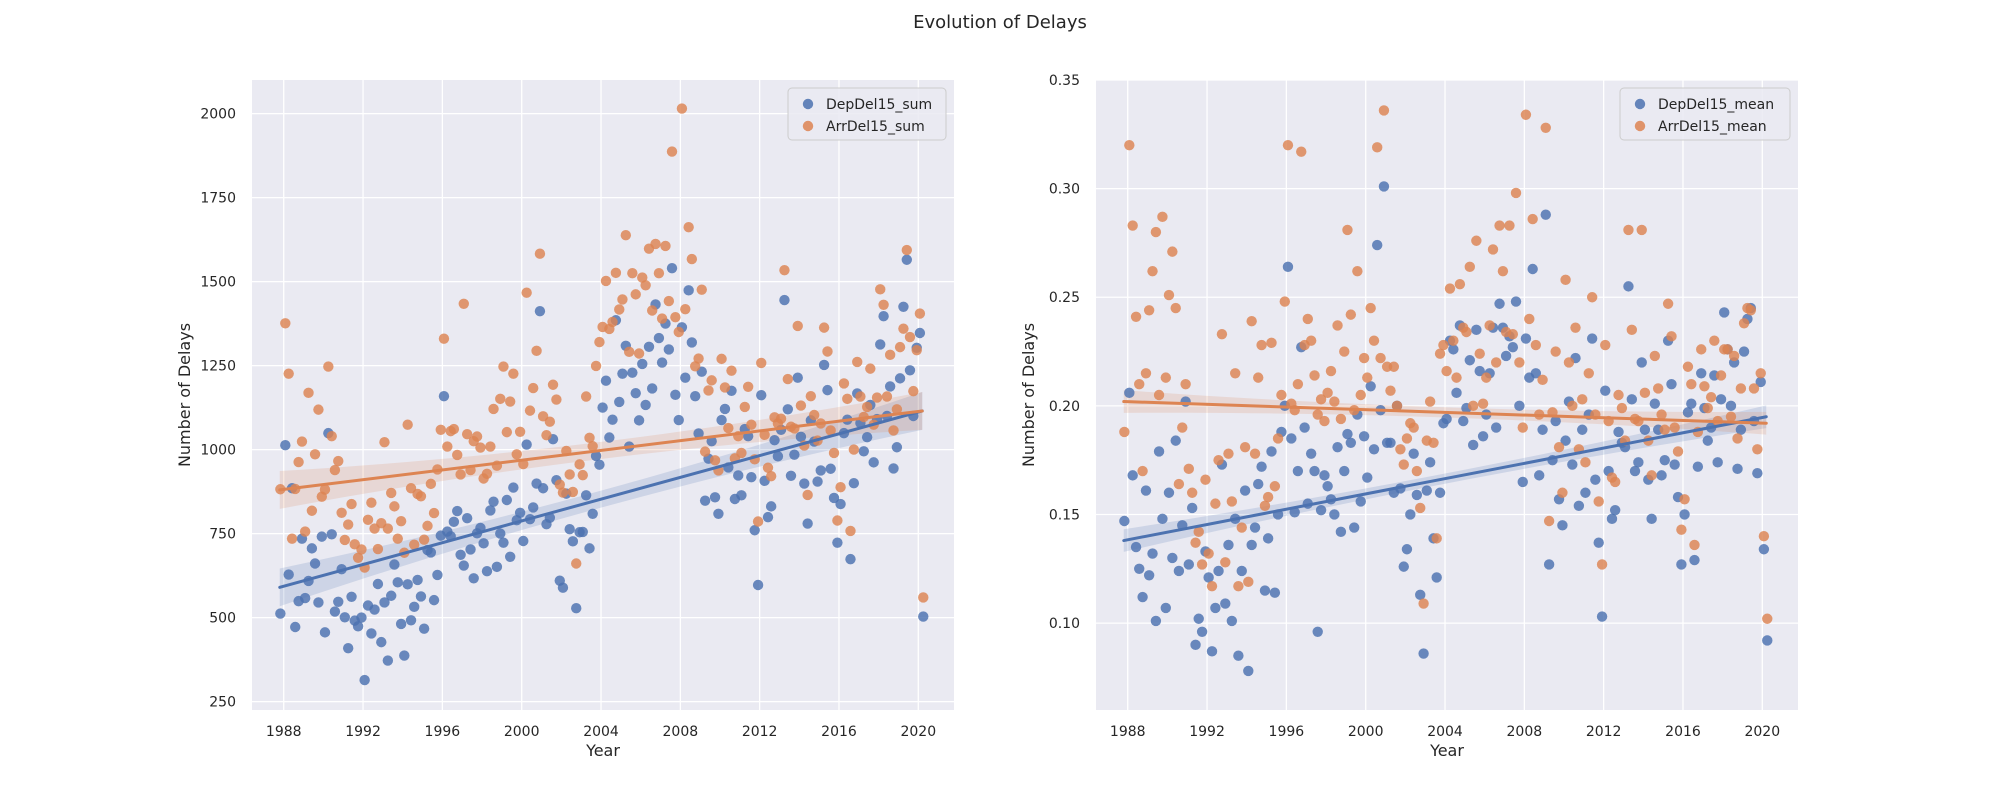 The image size is (2000, 800). I want to click on x-tick-label: 2008, so click(1525, 732).